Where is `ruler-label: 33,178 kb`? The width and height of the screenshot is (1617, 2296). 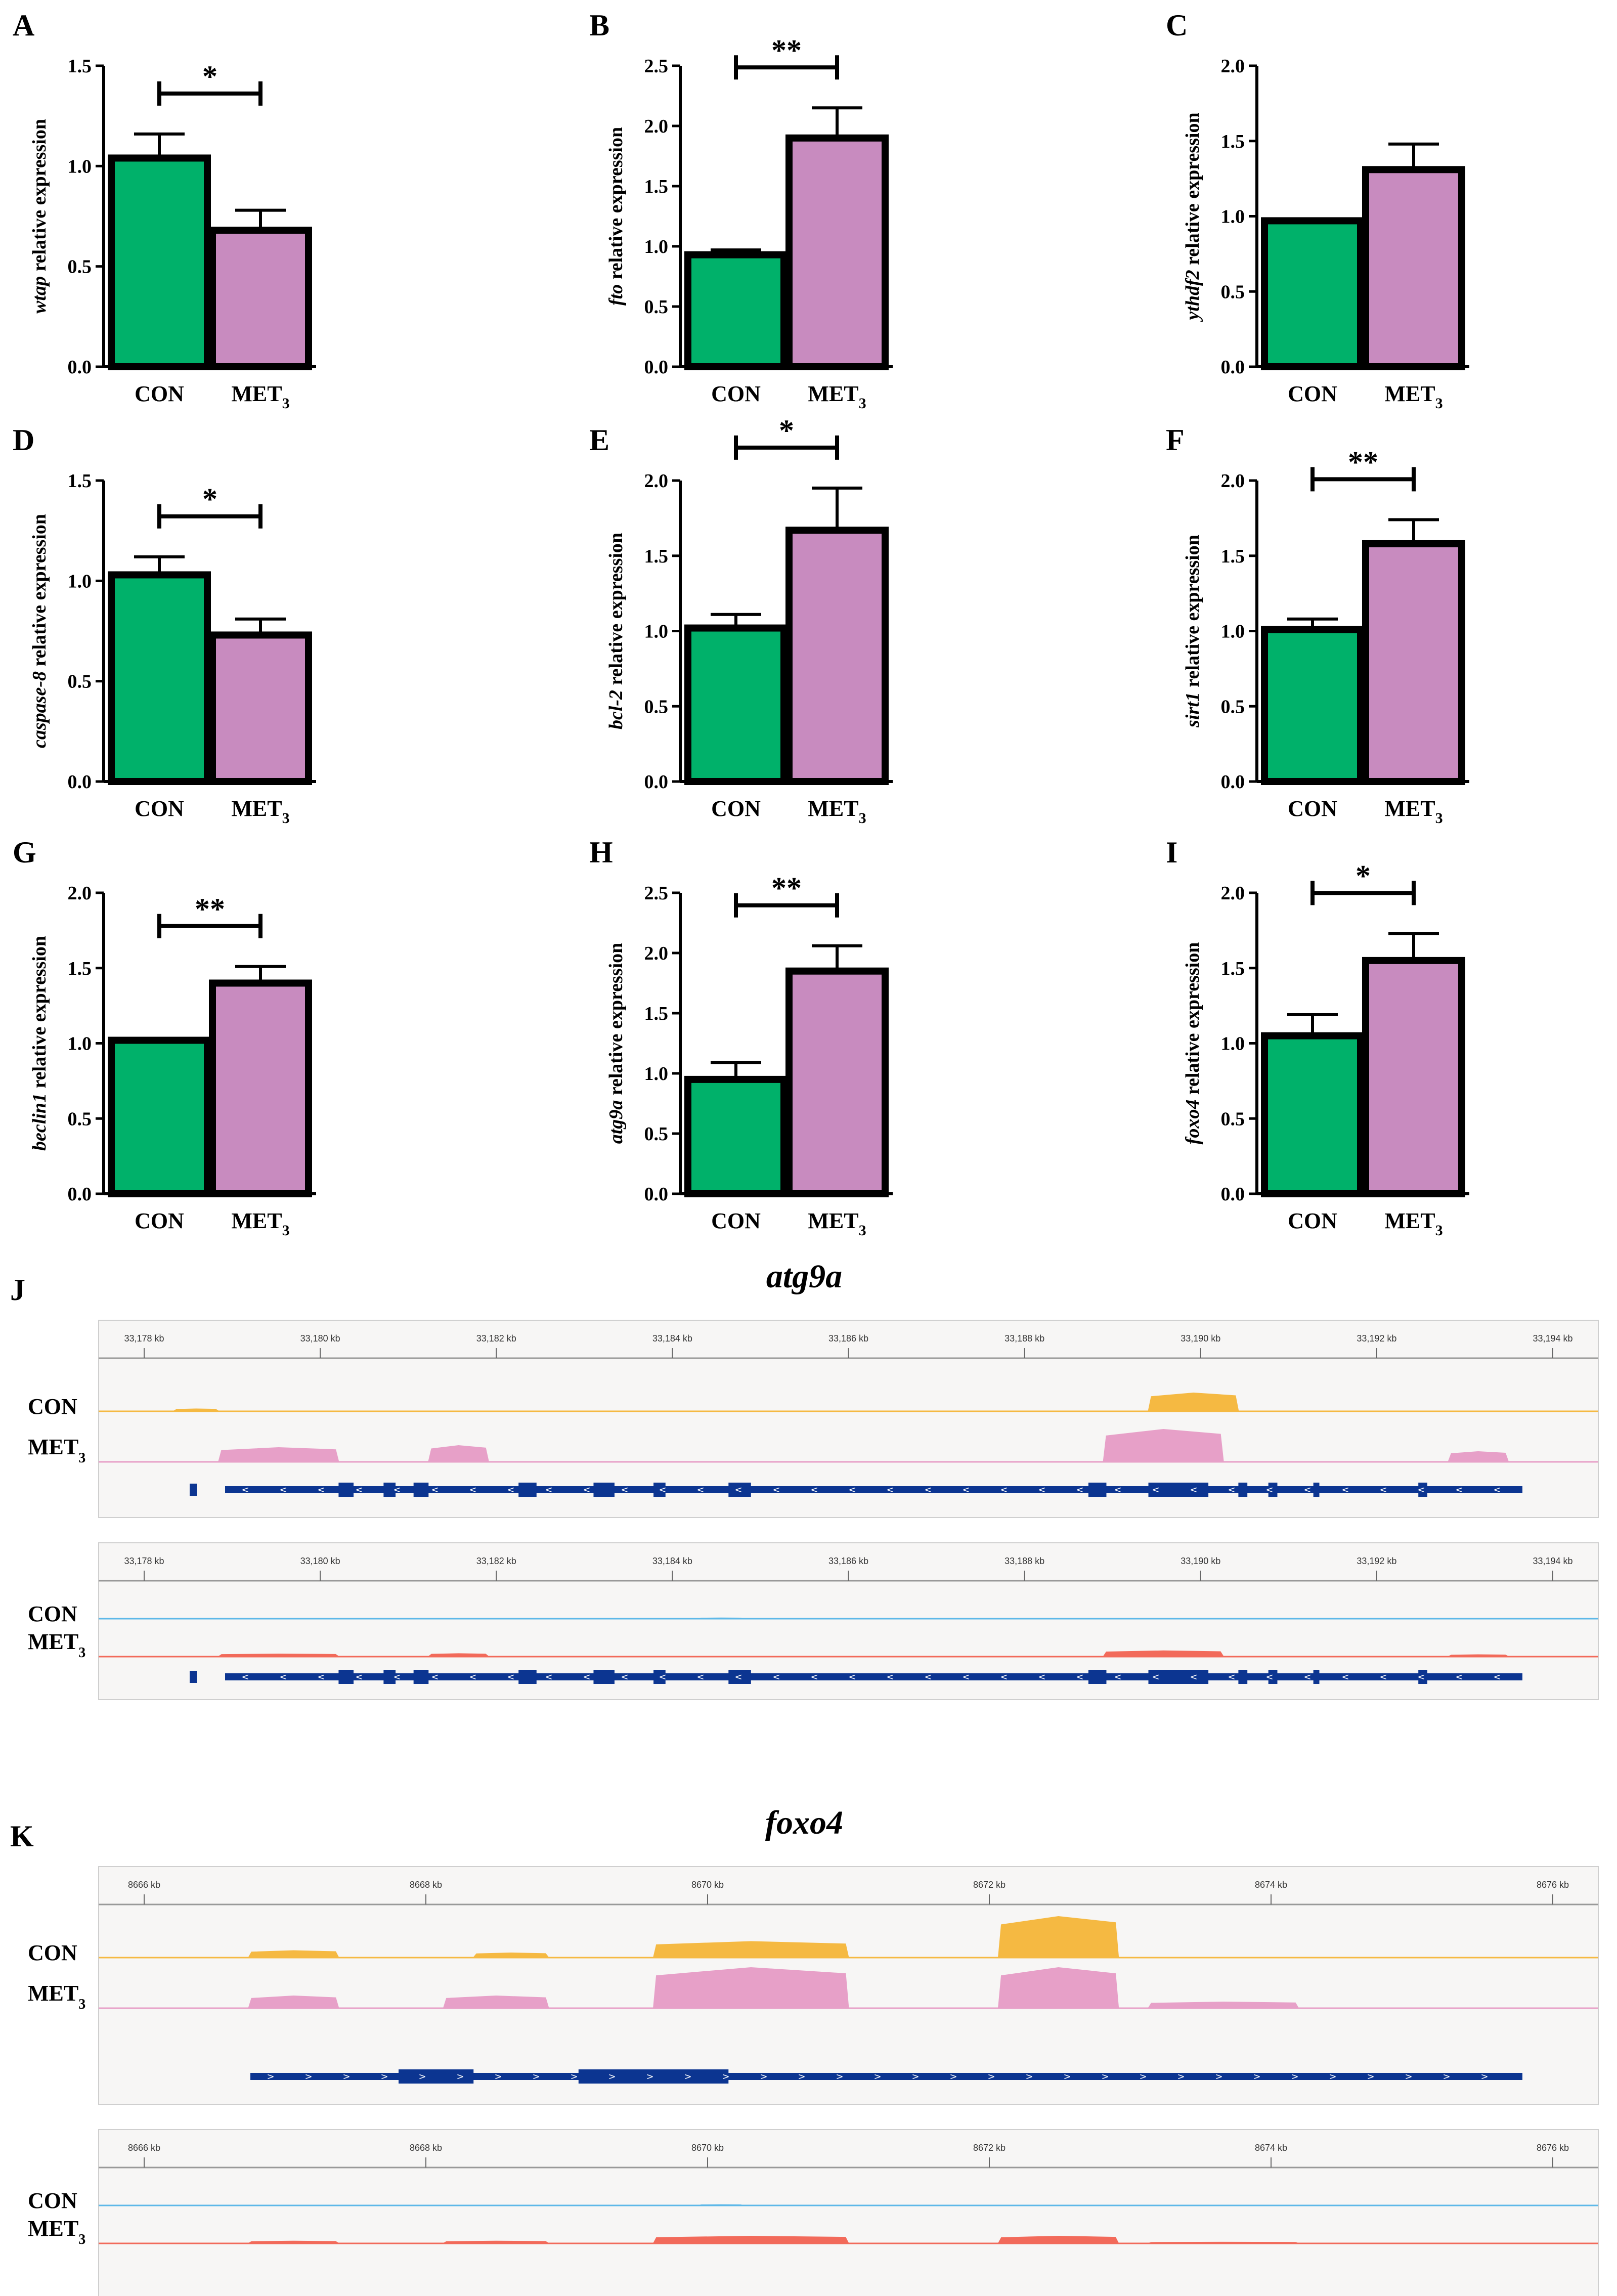
ruler-label: 33,178 kb is located at coordinates (144, 1339).